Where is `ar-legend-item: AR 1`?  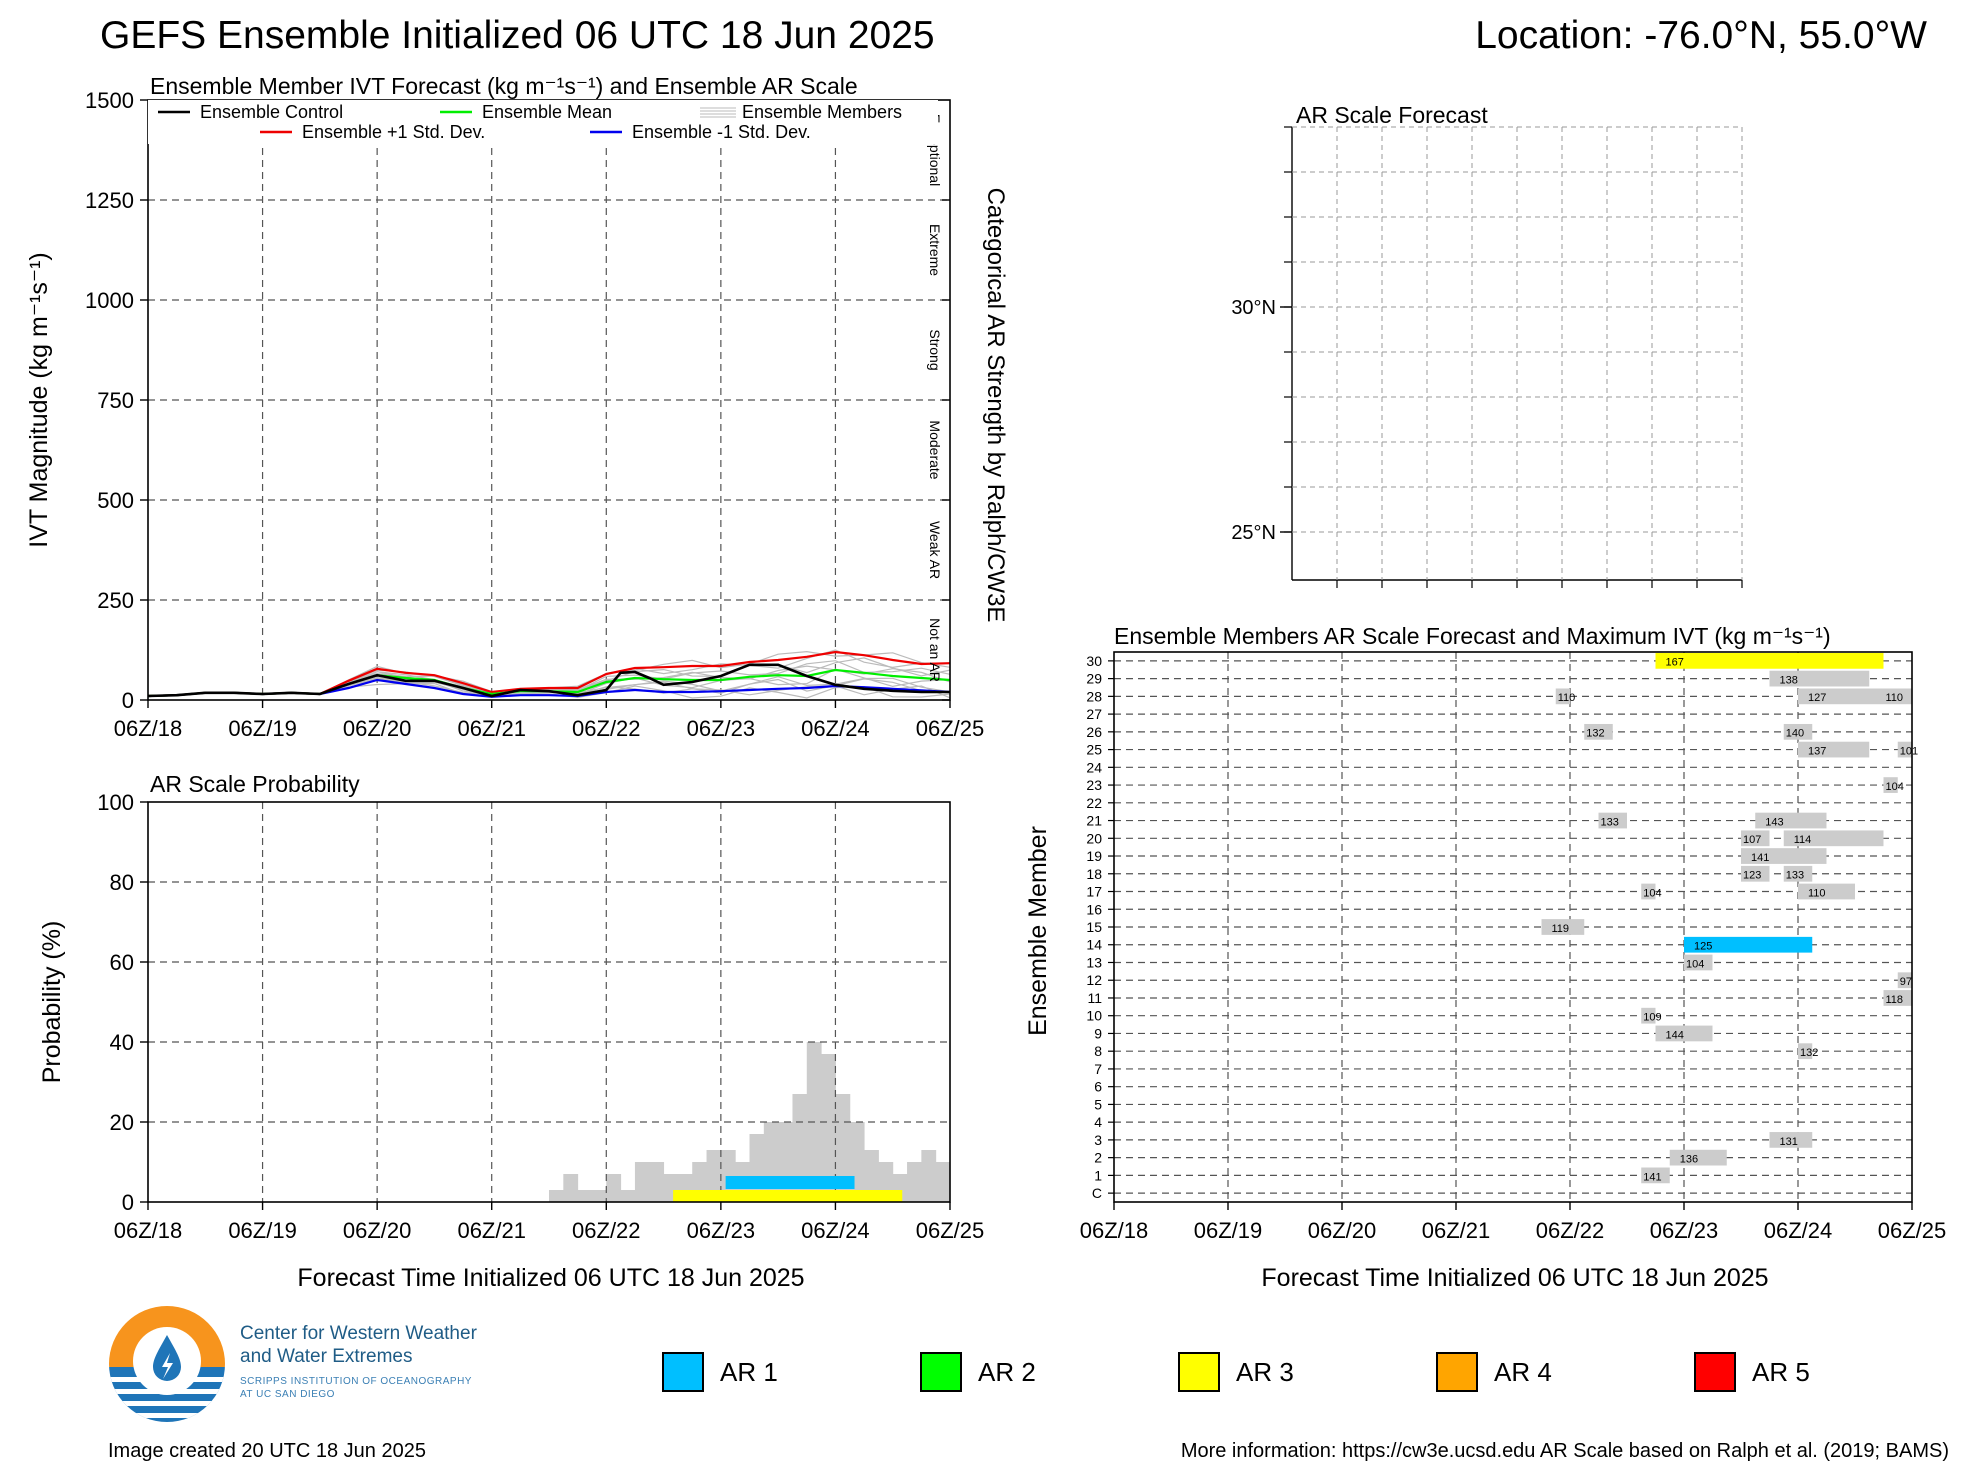 ar-legend-item: AR 1 is located at coordinates (720, 1372).